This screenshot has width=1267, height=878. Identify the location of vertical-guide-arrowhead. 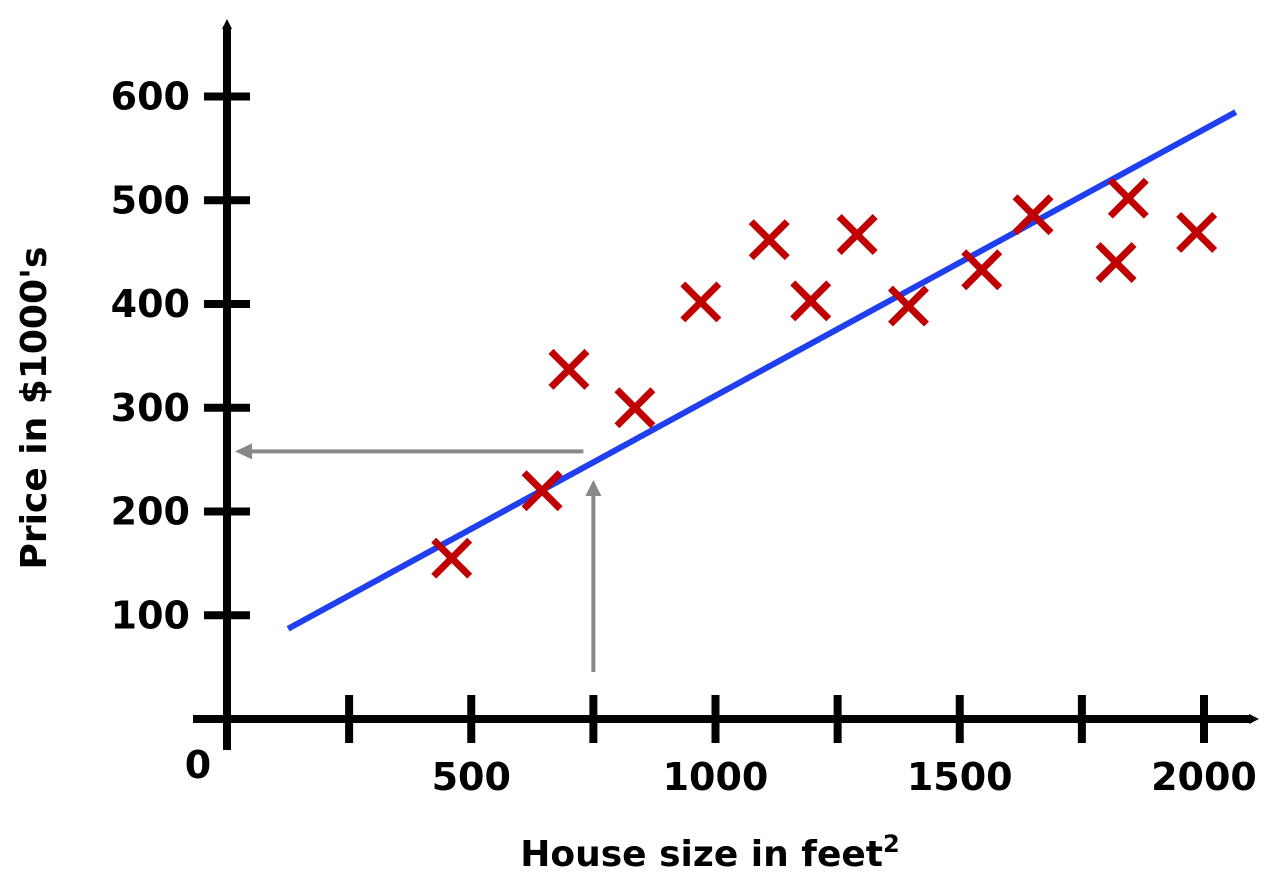
(593, 488).